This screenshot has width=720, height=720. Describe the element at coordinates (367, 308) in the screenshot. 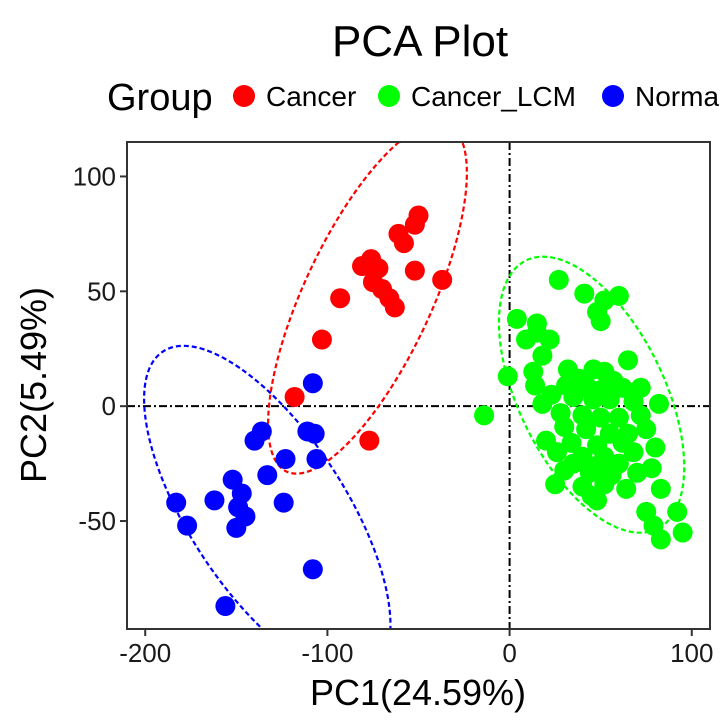

I see `confidence-ellipse-cancer` at that location.